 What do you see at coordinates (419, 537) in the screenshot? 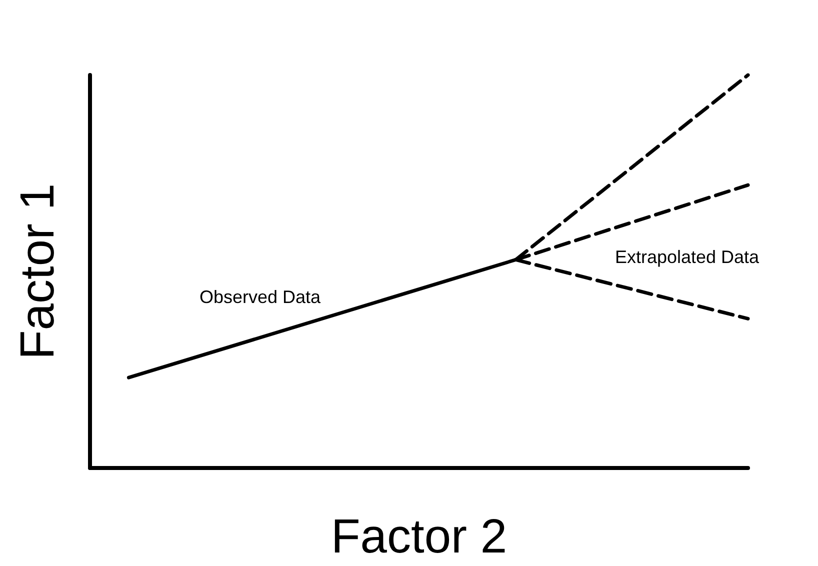
I see `x-axis-title: Factor 2` at bounding box center [419, 537].